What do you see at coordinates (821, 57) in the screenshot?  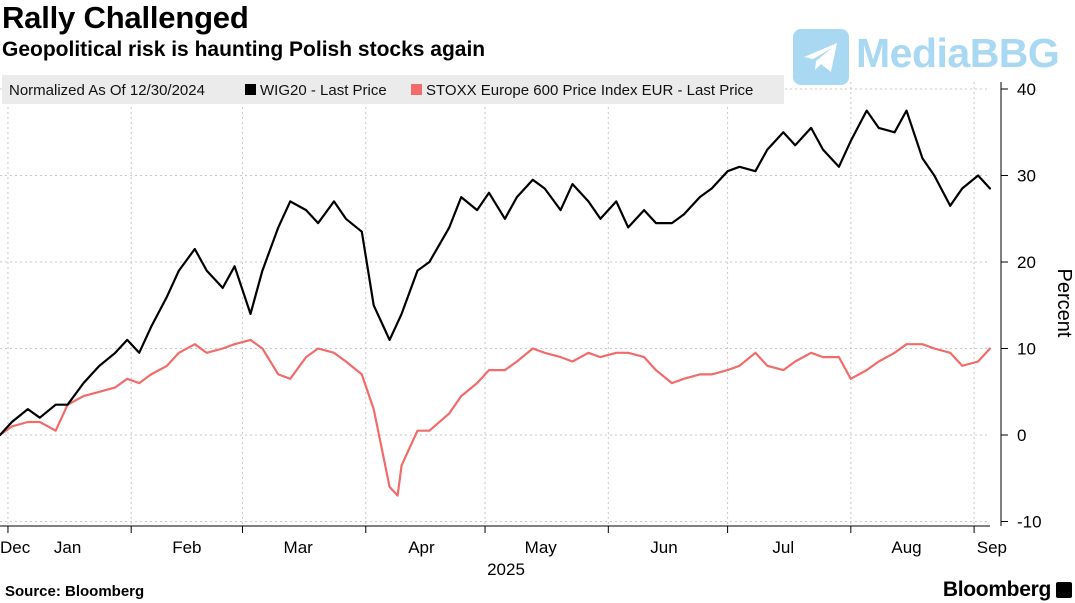 I see `telegram-plane-icon` at bounding box center [821, 57].